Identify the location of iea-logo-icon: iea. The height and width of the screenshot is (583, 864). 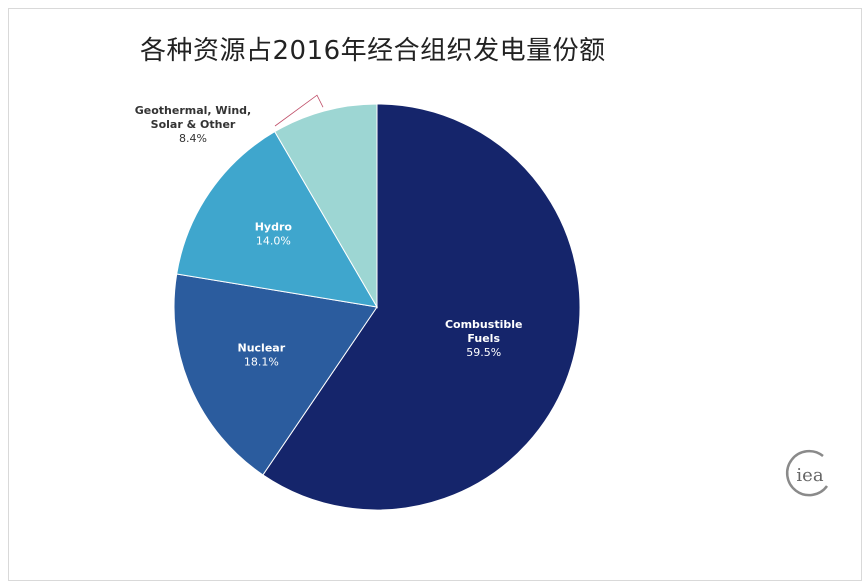
(807, 473).